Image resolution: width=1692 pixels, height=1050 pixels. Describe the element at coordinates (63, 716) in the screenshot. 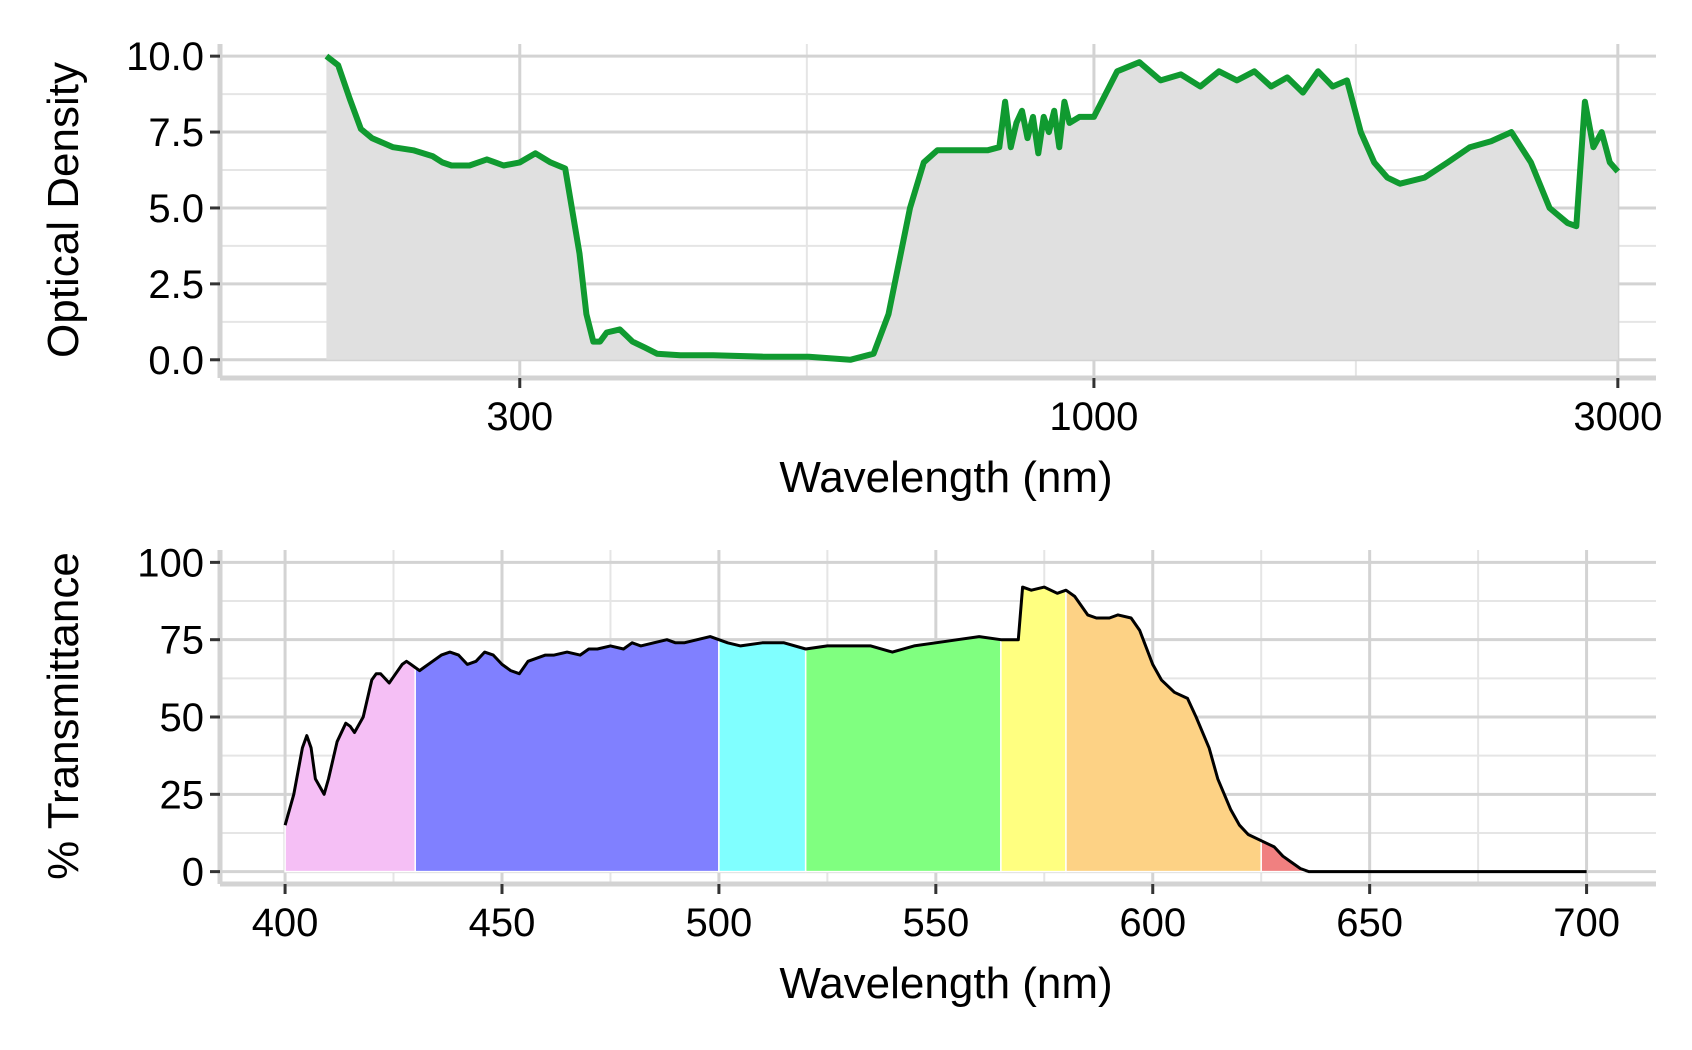

I see `transmittance-y-axis-title: % Transmittance` at that location.